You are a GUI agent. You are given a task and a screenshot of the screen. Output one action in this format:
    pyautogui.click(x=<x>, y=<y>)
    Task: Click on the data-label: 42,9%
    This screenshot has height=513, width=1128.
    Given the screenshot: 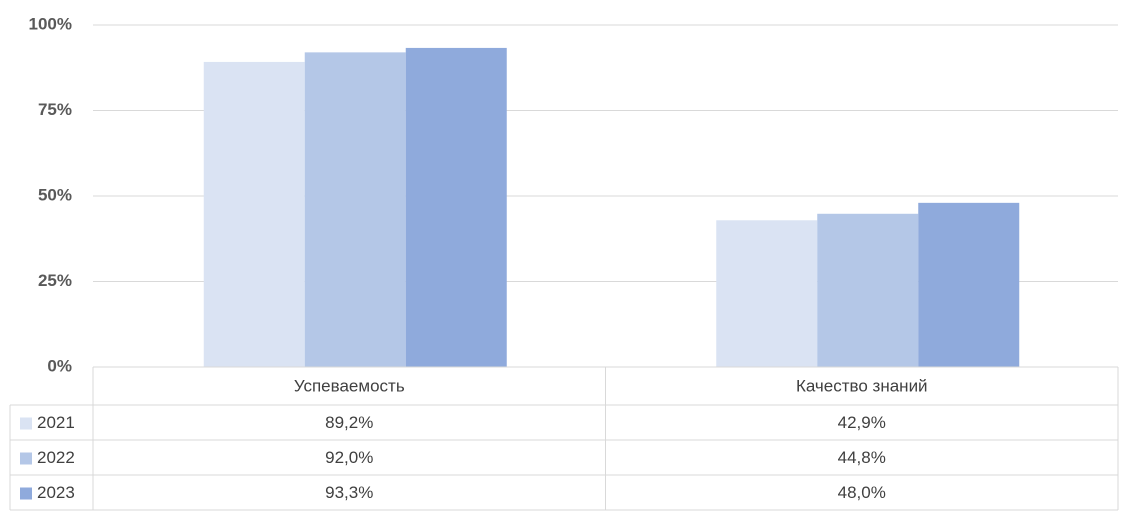 What is the action you would take?
    pyautogui.click(x=862, y=422)
    